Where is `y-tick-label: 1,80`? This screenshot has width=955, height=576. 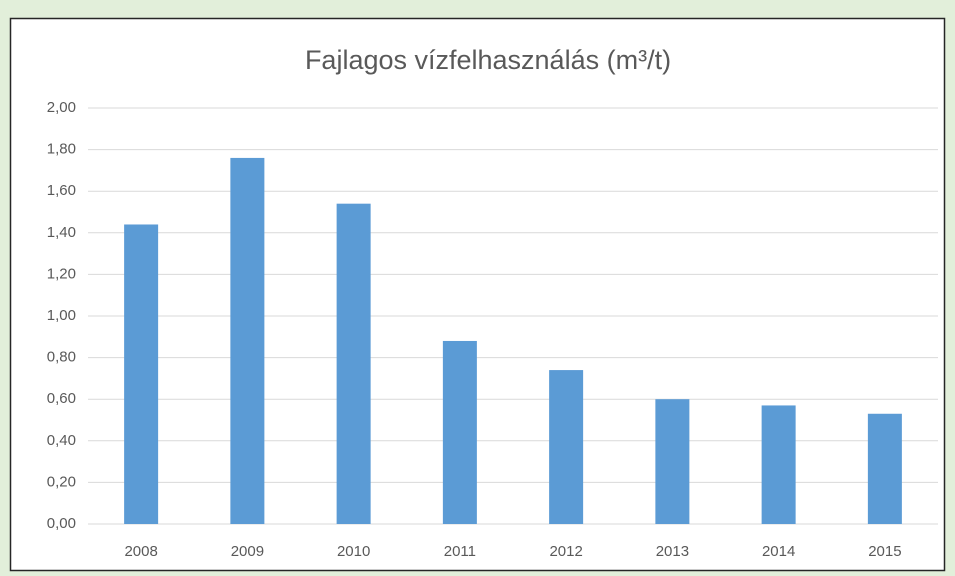 y-tick-label: 1,80 is located at coordinates (61, 149).